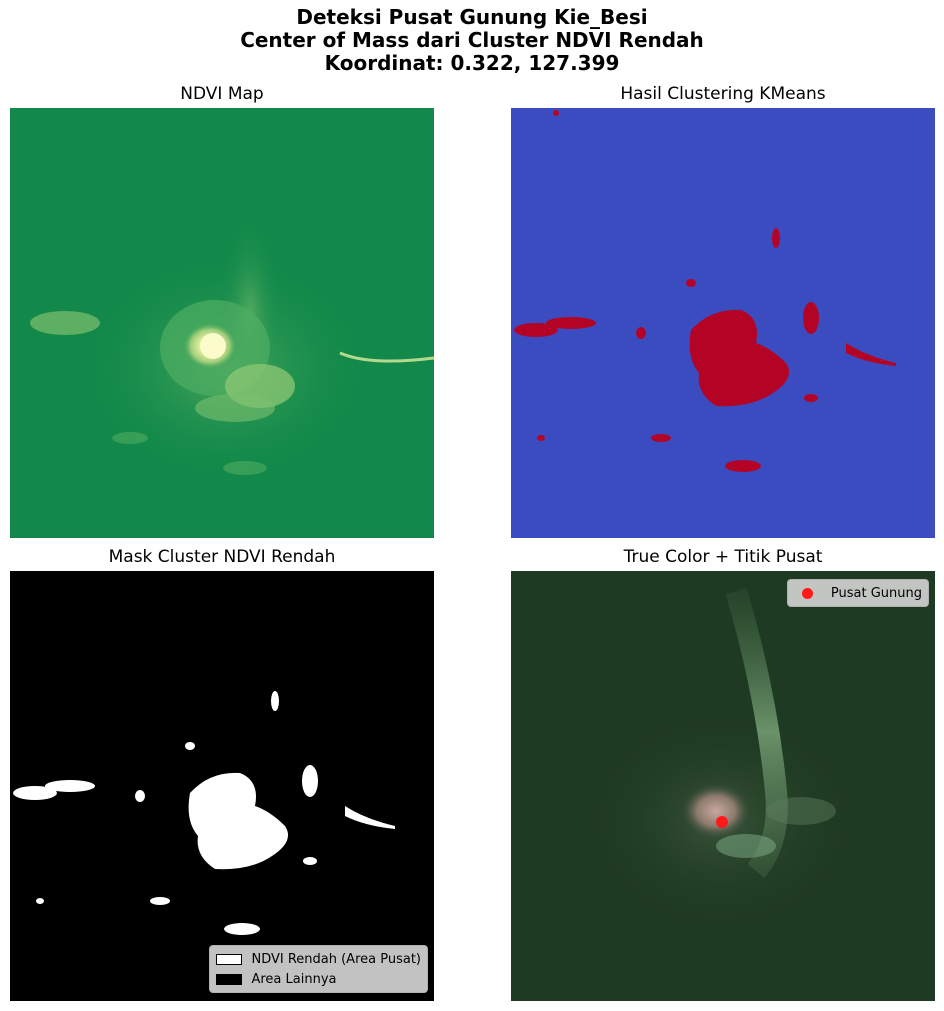 The width and height of the screenshot is (944, 1011). What do you see at coordinates (723, 557) in the screenshot?
I see `truecolor-title: True Color + Titik Pusat` at bounding box center [723, 557].